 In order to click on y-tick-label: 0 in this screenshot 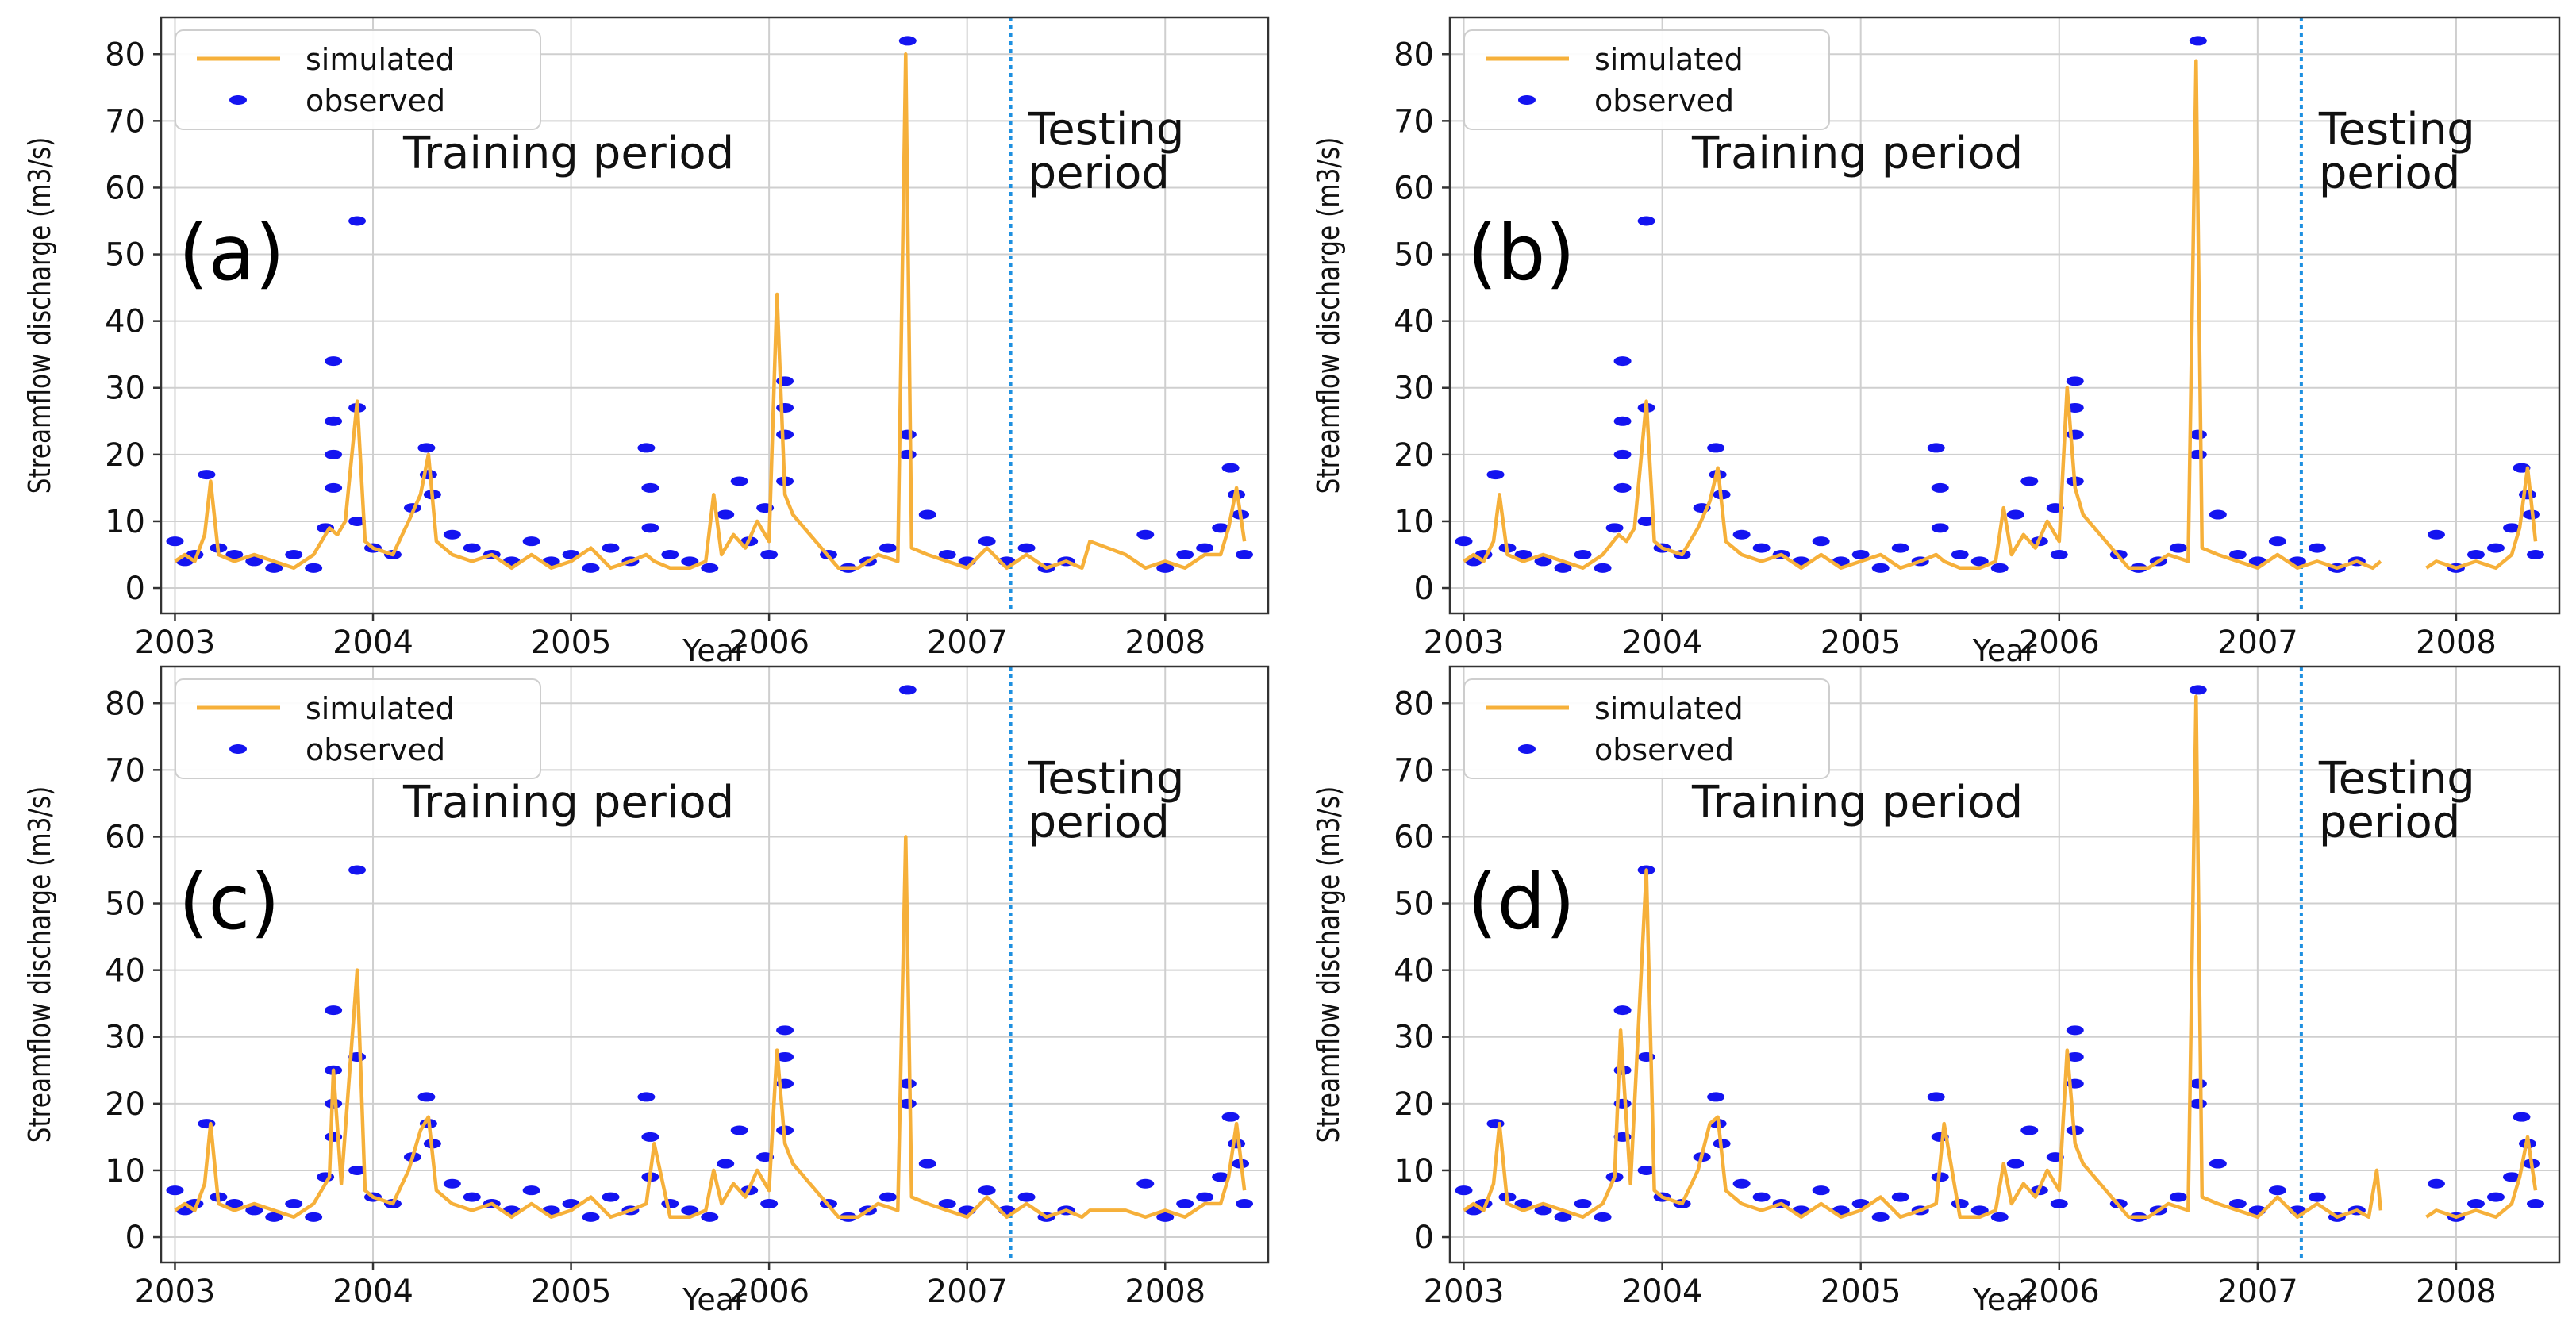, I will do `click(135, 589)`.